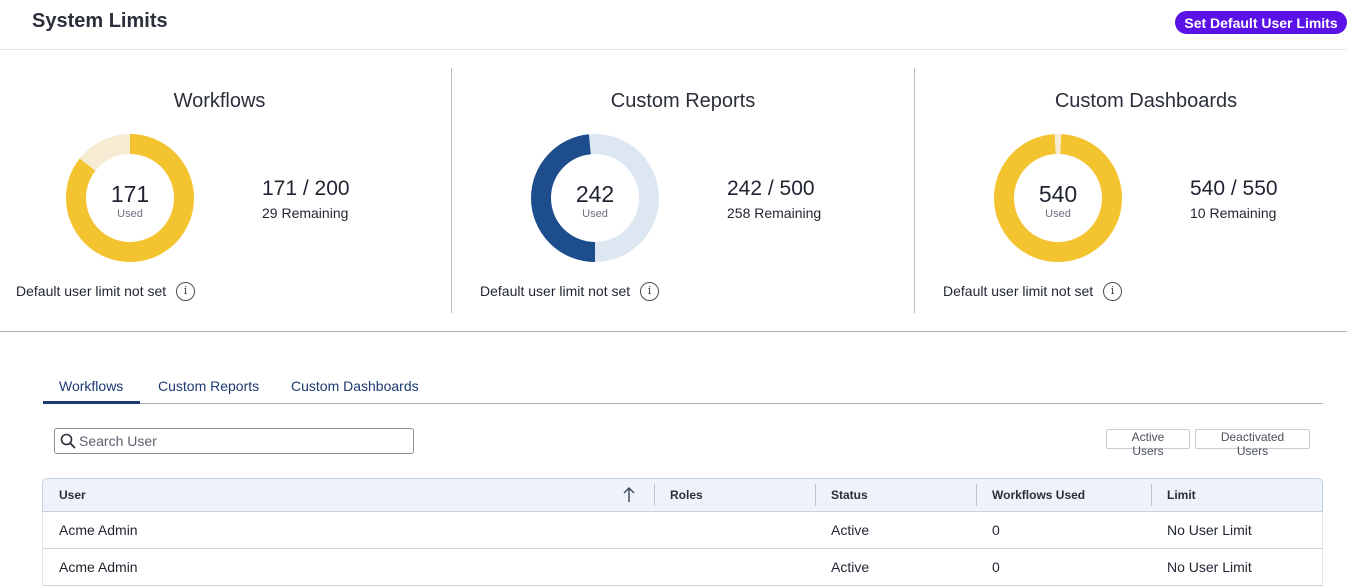  I want to click on tab-custom-dashboards: Custom Dashboards, so click(355, 386).